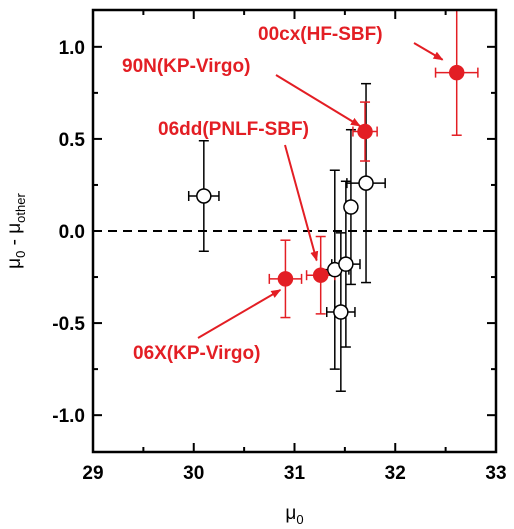 The image size is (514, 529). What do you see at coordinates (14, 263) in the screenshot?
I see `y-axis-label-main: μ` at bounding box center [14, 263].